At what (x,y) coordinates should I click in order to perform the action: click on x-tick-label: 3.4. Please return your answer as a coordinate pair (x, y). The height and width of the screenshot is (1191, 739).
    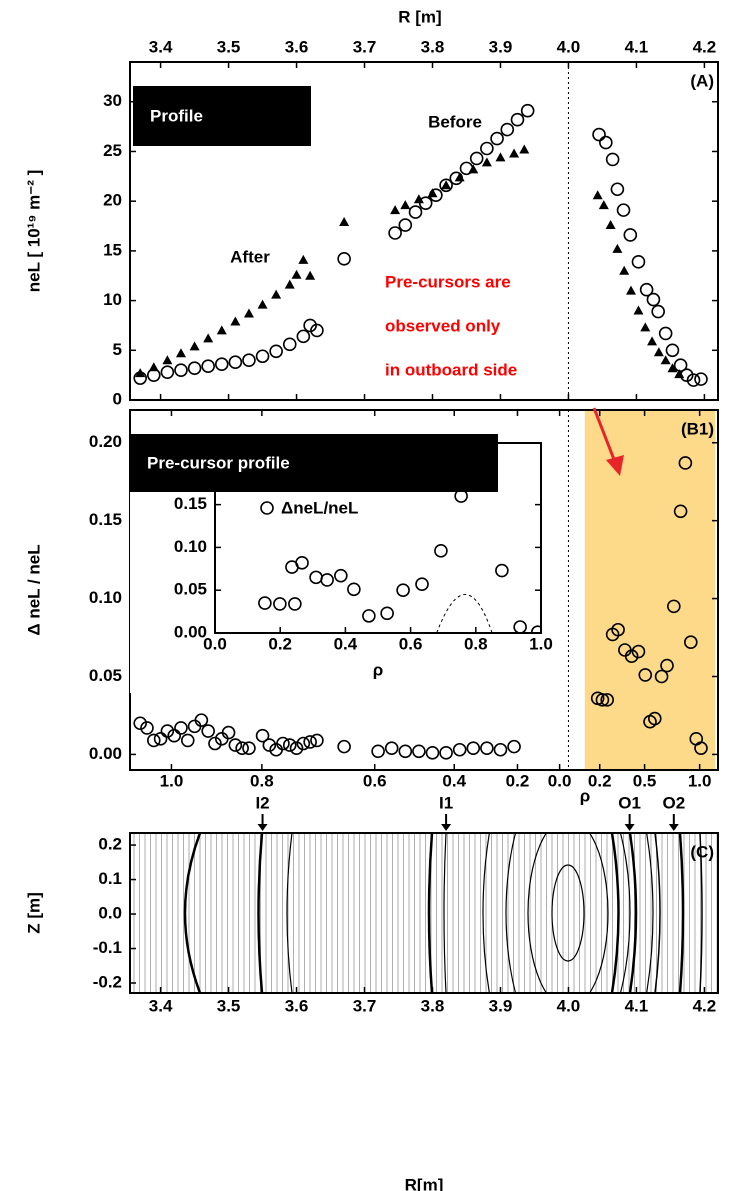
    Looking at the image, I should click on (161, 46).